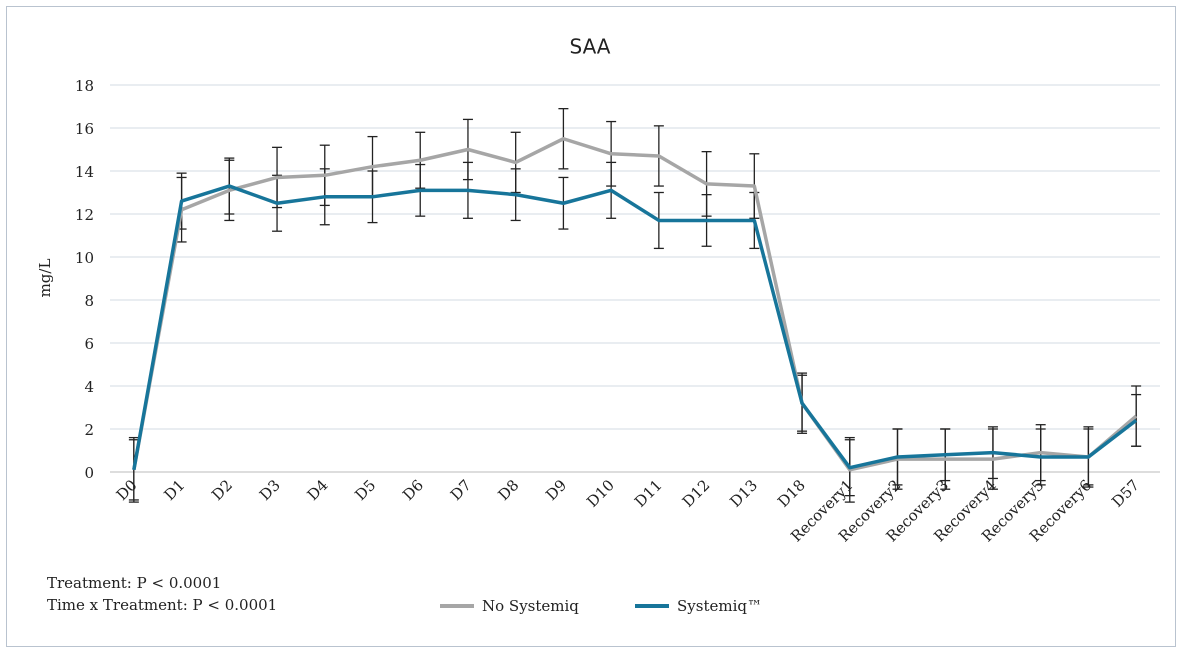  What do you see at coordinates (84, 258) in the screenshot?
I see `y-tick-label: 10` at bounding box center [84, 258].